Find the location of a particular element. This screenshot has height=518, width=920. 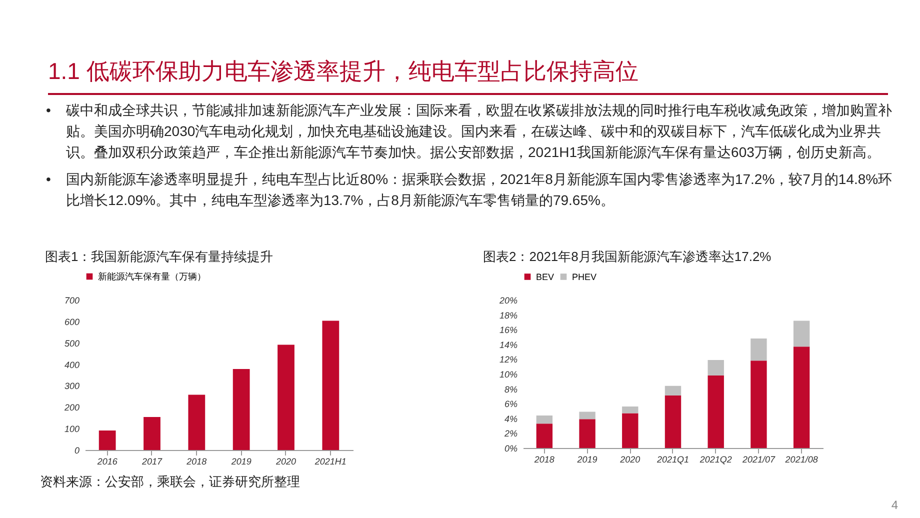

text: 1.1 低碳环保助力电车渗透率提升，纯电车型占比保持高位 is located at coordinates (468, 75).